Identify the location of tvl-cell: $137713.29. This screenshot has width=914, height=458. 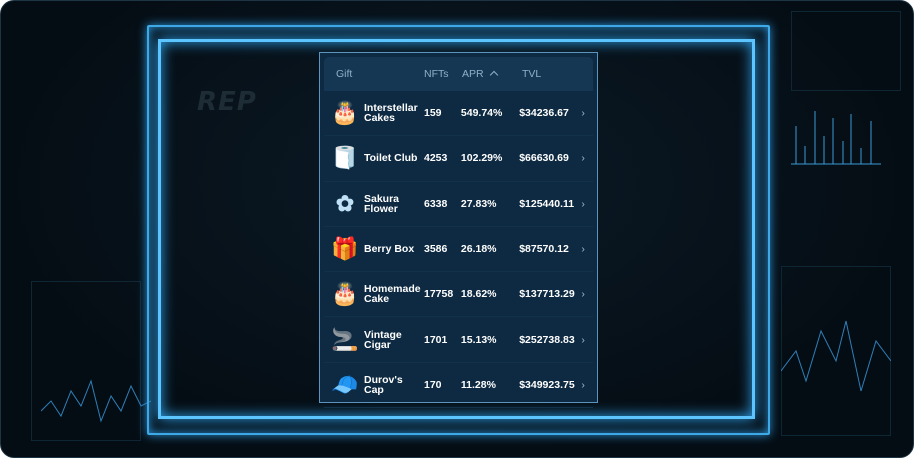
(547, 294).